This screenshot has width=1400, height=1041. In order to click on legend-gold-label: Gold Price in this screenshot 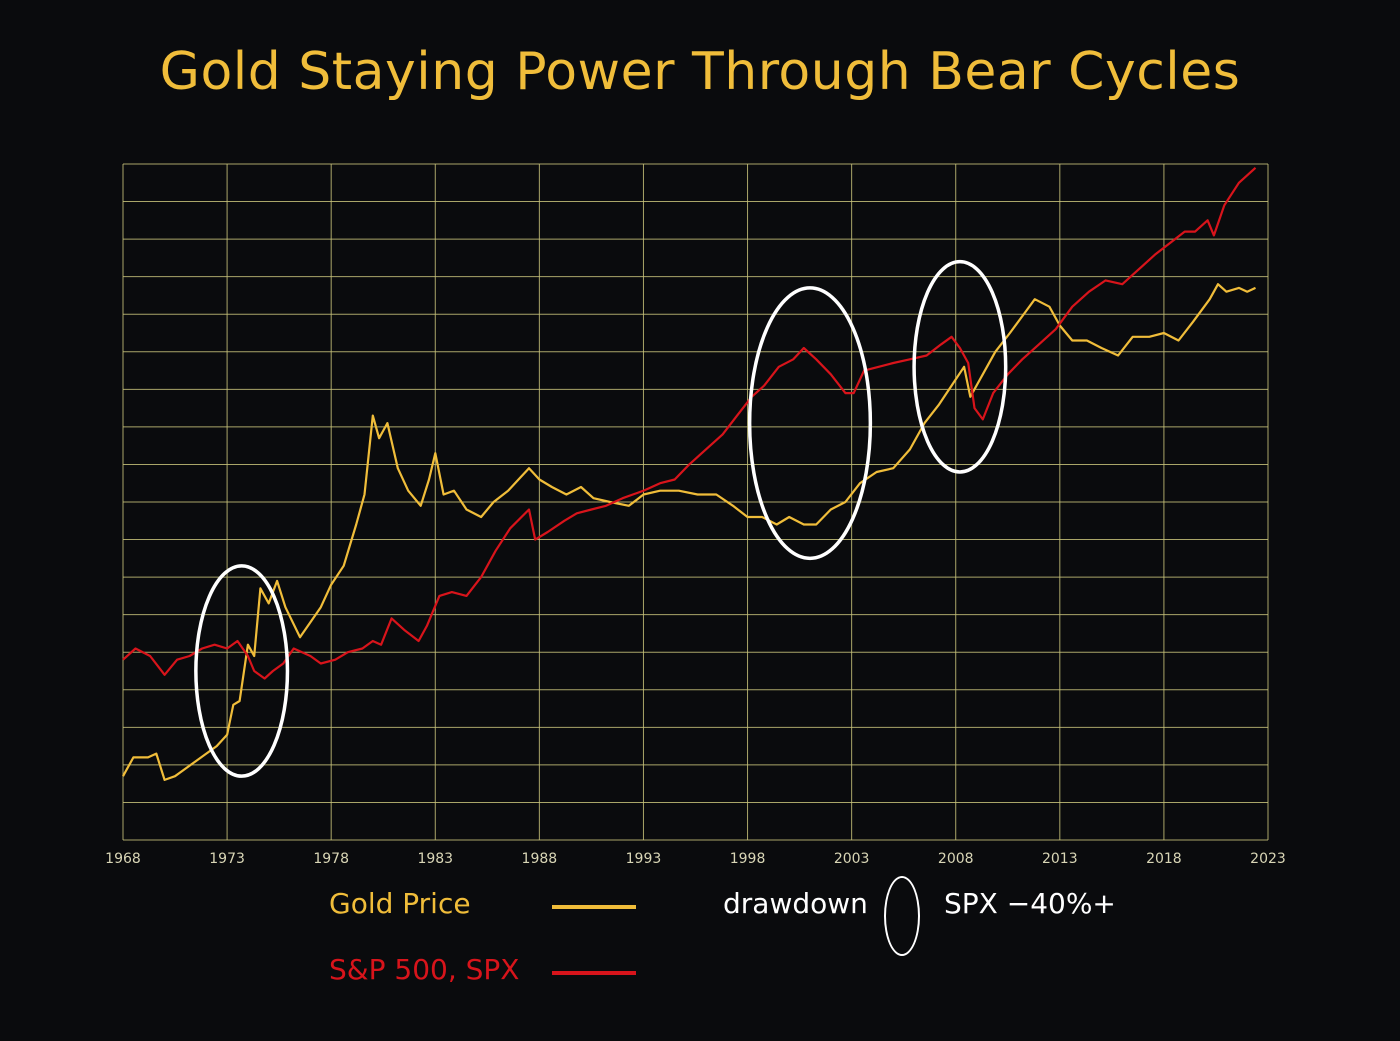, I will do `click(400, 903)`.